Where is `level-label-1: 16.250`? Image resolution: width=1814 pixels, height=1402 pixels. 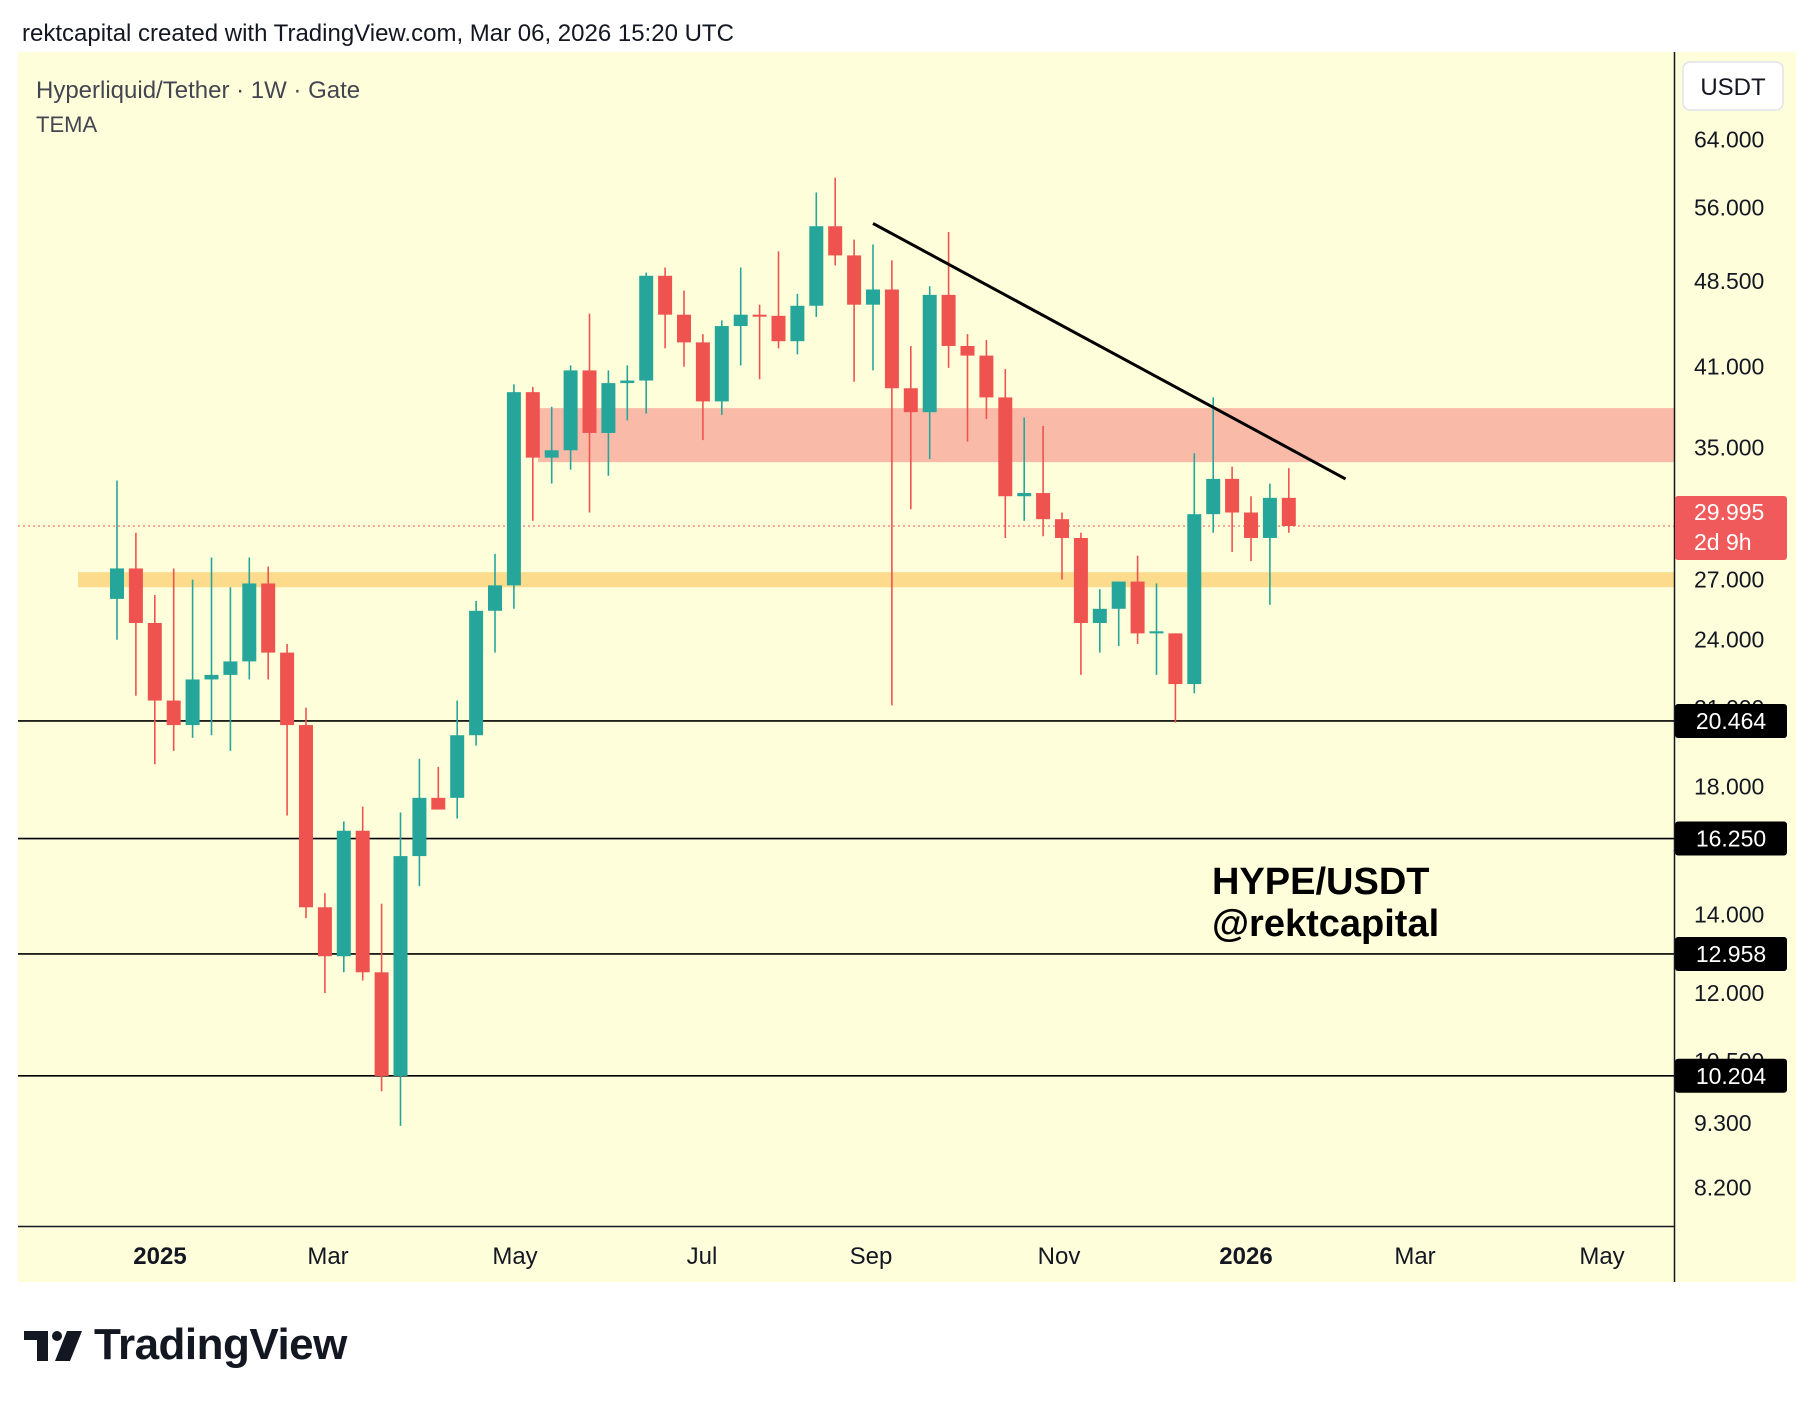 level-label-1: 16.250 is located at coordinates (1731, 839).